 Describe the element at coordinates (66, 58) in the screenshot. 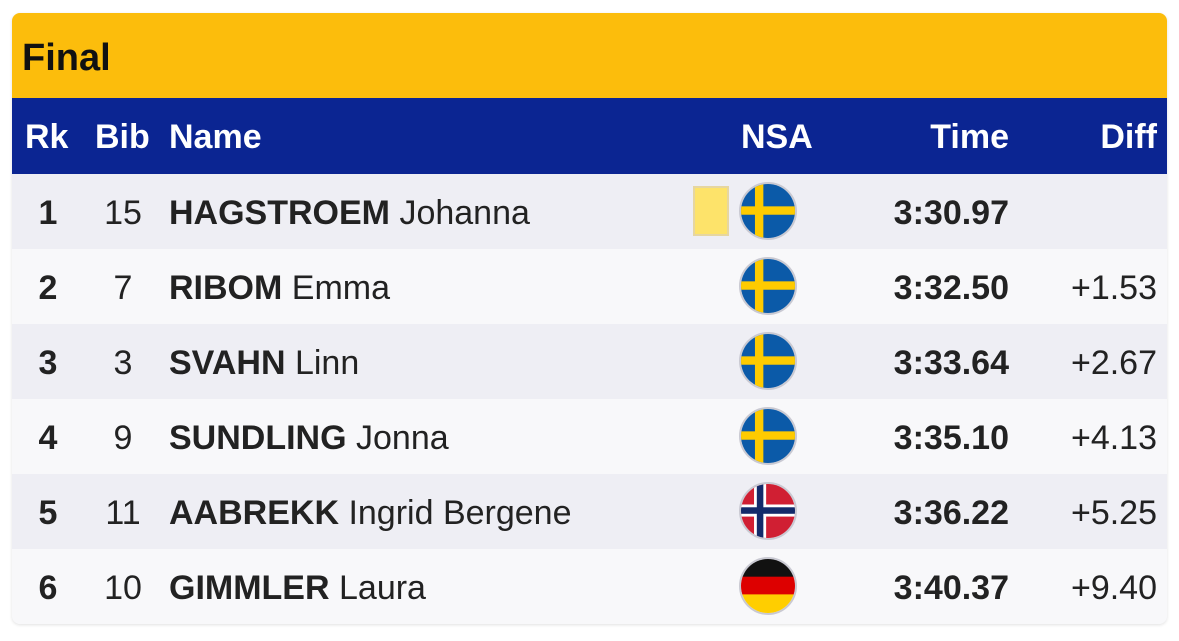

I see `page-title: Final` at that location.